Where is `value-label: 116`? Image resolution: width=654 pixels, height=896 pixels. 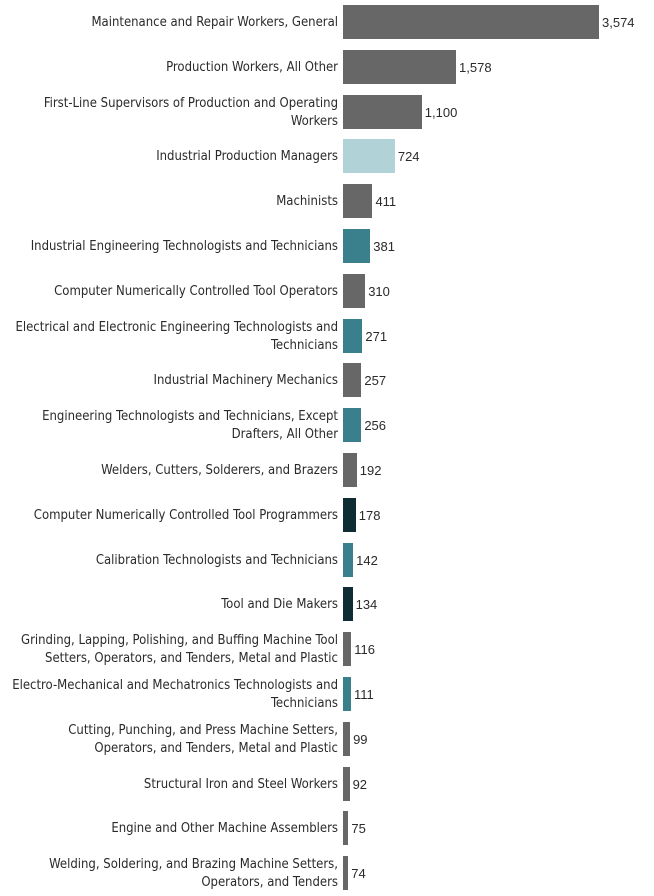
value-label: 116 is located at coordinates (365, 650).